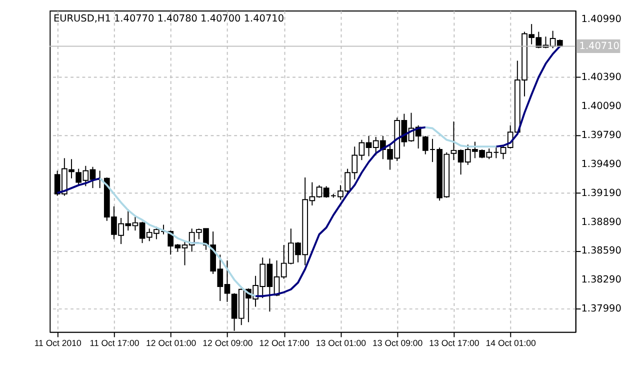  I want to click on x-tick-label: 14 Oct 01:00, so click(511, 343).